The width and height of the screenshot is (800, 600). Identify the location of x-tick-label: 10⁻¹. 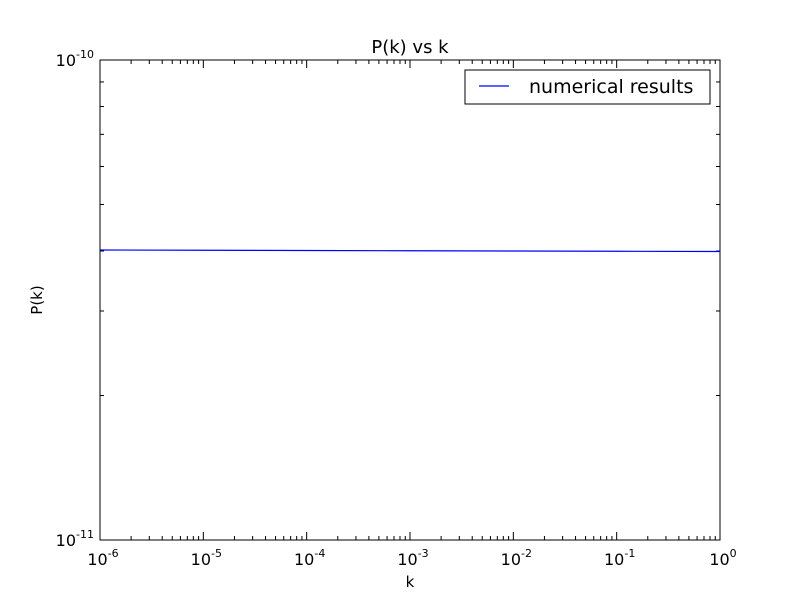
(619, 558).